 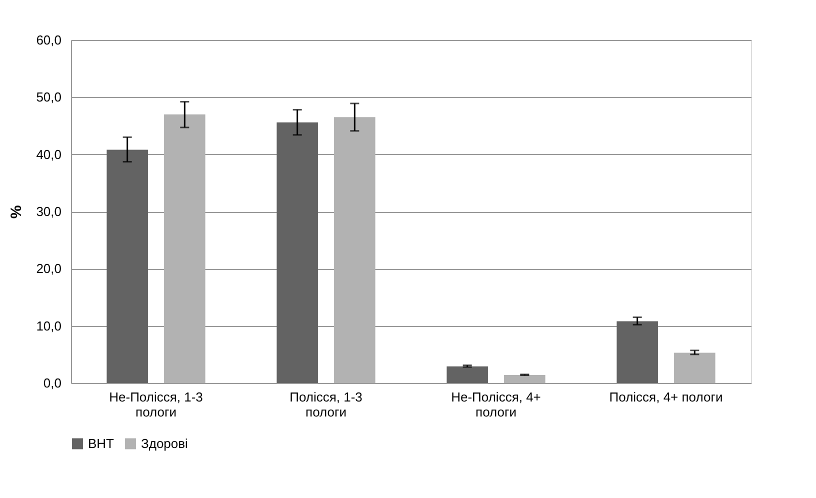 I want to click on x-tick-label: Полісся, 4+ пологи, so click(x=666, y=397).